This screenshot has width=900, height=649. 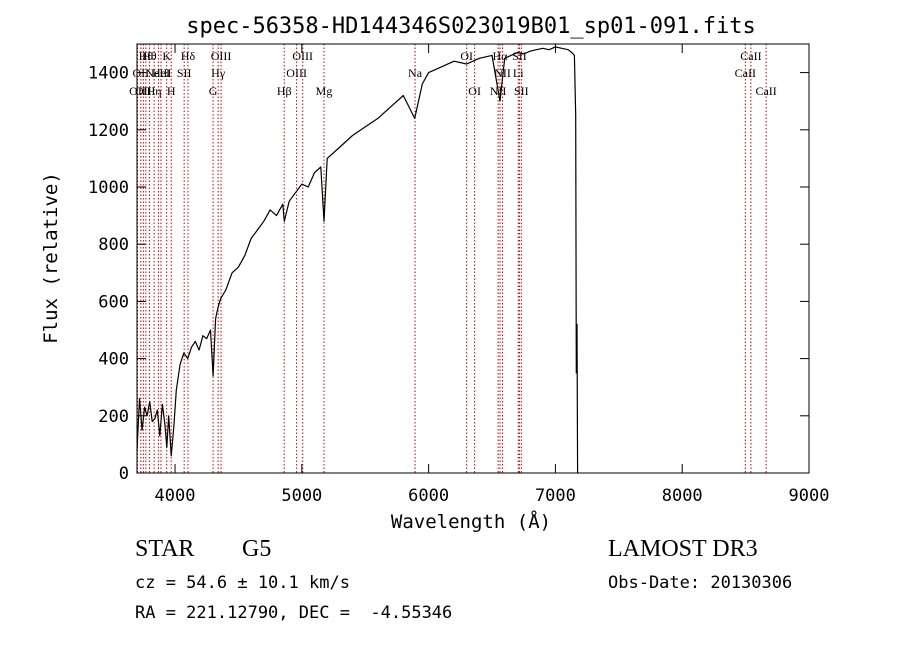 What do you see at coordinates (51, 258) in the screenshot?
I see `y-axis-label: Flux (relative)` at bounding box center [51, 258].